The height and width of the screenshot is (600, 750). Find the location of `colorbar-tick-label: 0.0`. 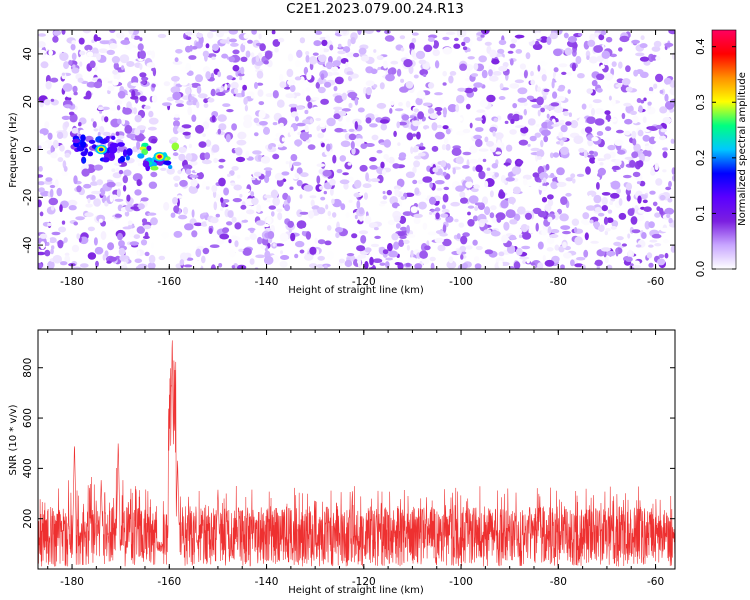

colorbar-tick-label: 0.0 is located at coordinates (701, 269).